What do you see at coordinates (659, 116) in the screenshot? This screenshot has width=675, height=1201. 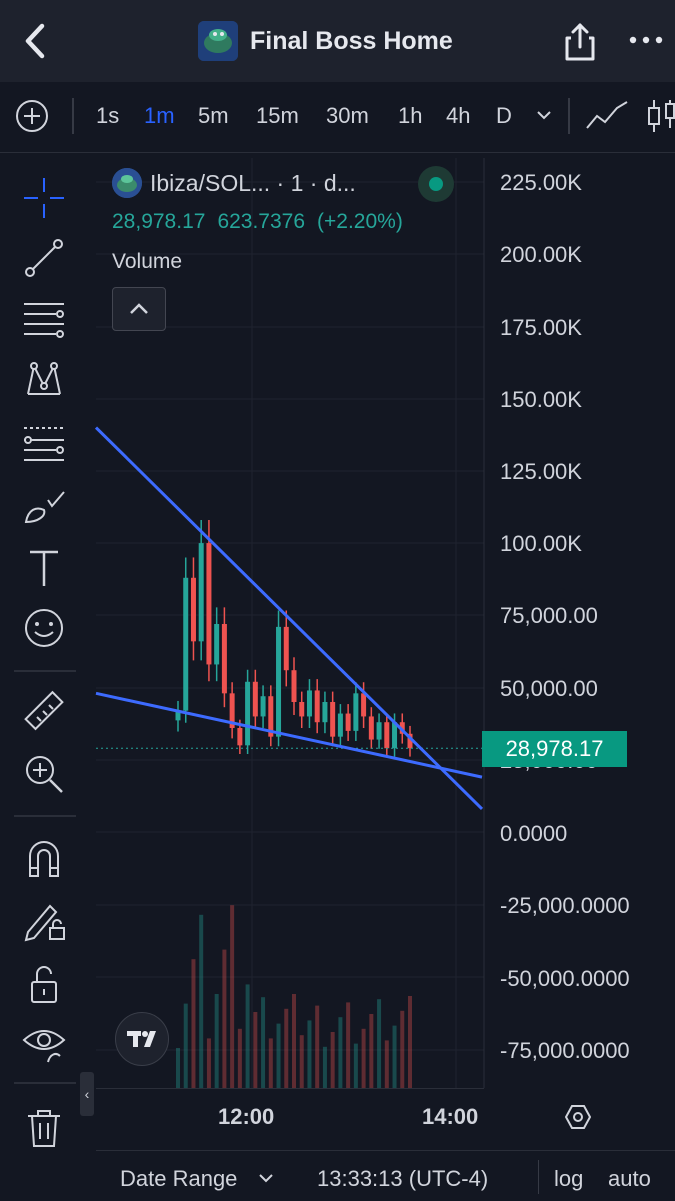 I see `candle-chart-type-icon` at bounding box center [659, 116].